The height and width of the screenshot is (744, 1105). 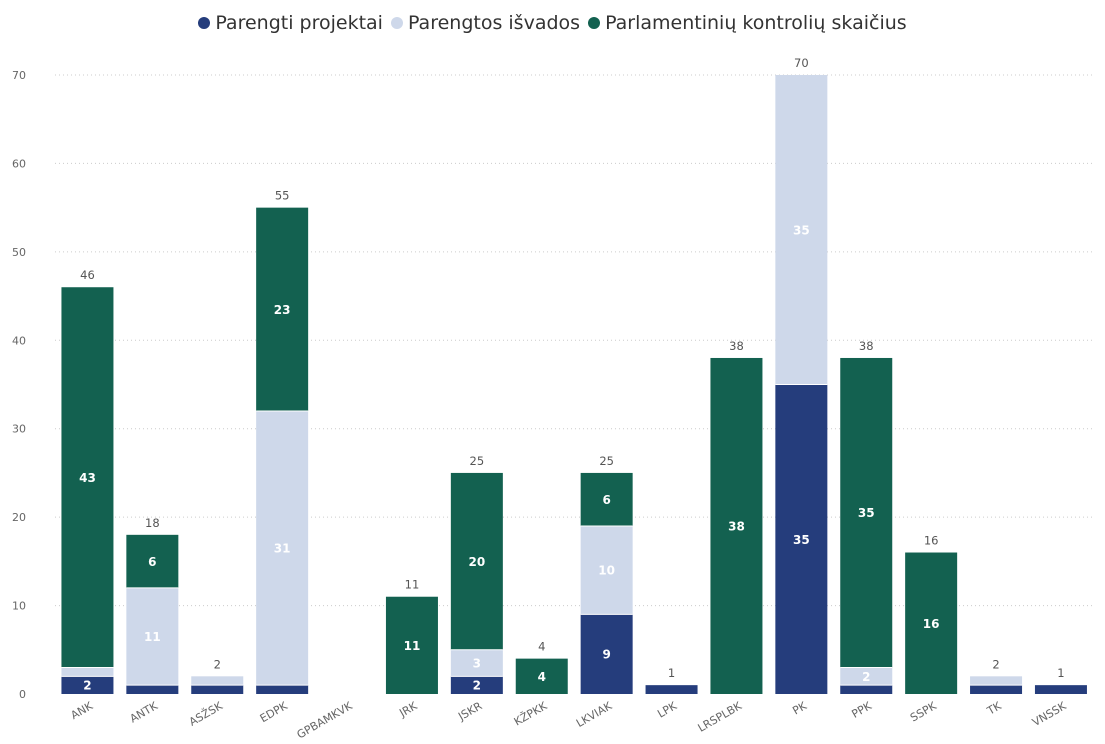 I want to click on x-tick-label: KŽPKK, so click(x=531, y=714).